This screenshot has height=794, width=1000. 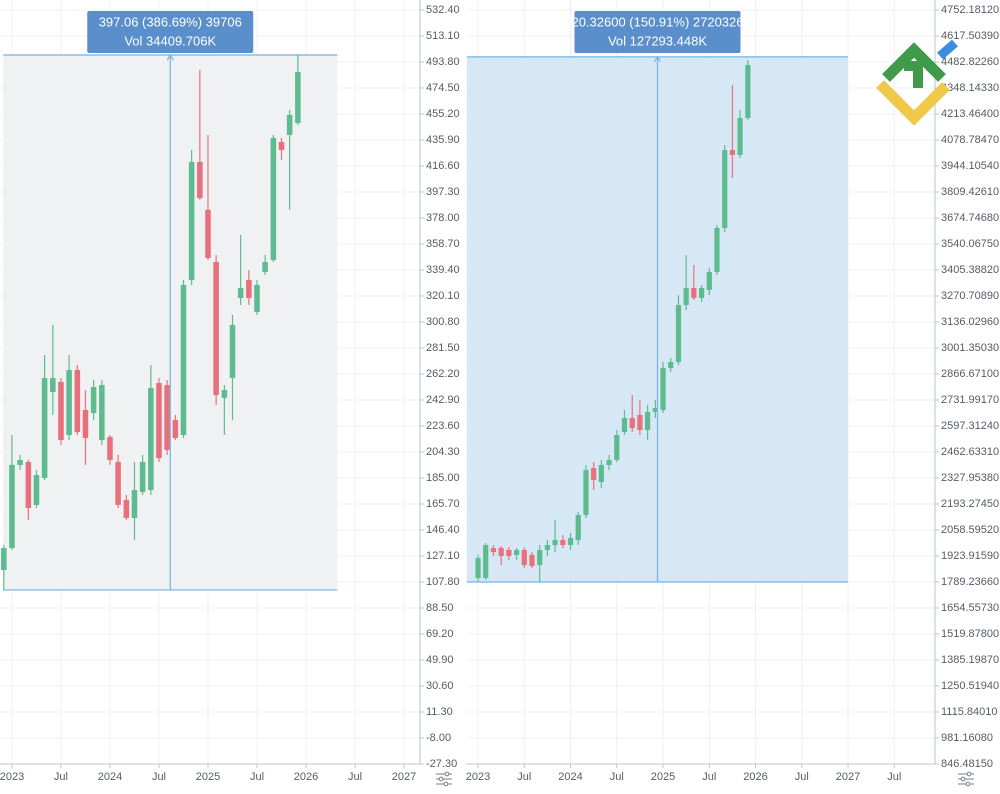 I want to click on y-tick-label: 2866.67100, so click(x=970, y=374).